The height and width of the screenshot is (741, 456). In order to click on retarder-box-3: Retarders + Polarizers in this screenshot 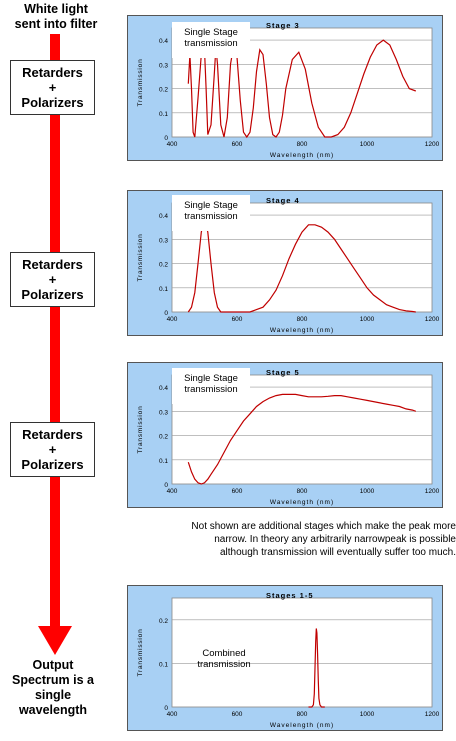, I will do `click(52, 449)`.